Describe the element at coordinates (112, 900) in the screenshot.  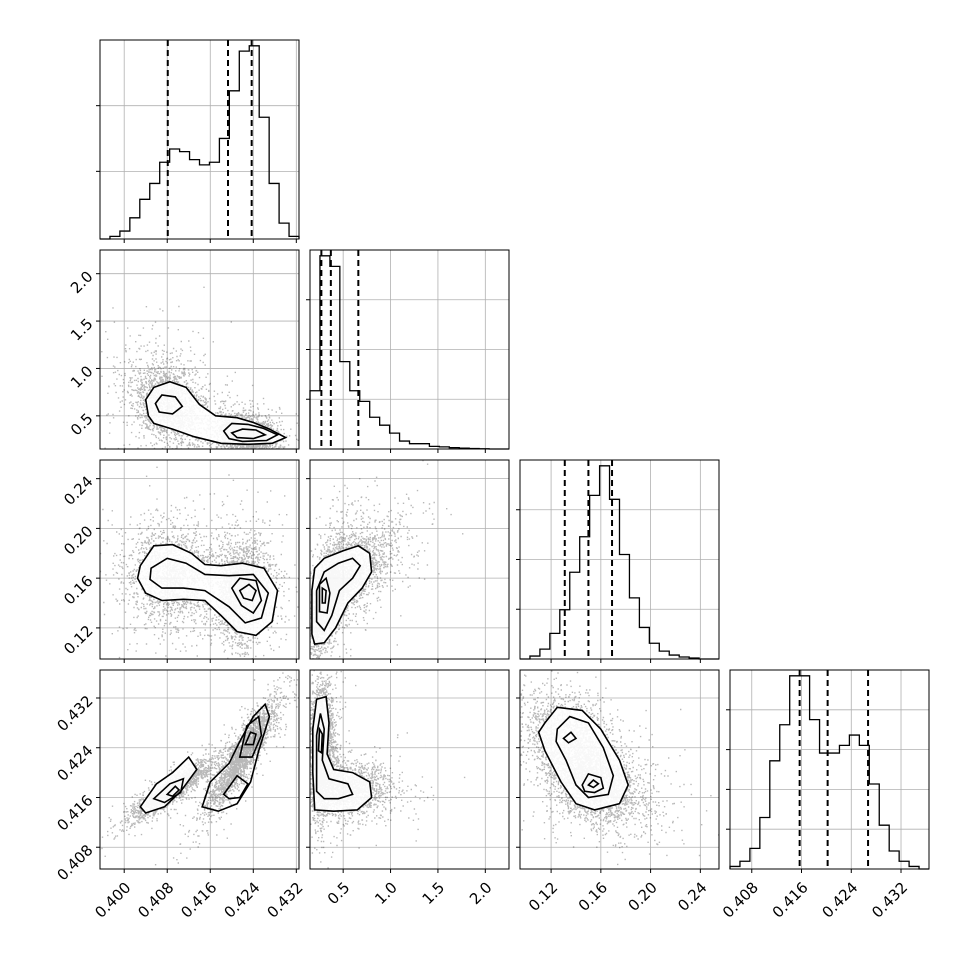
I see `x-tick-label: 0.400` at that location.